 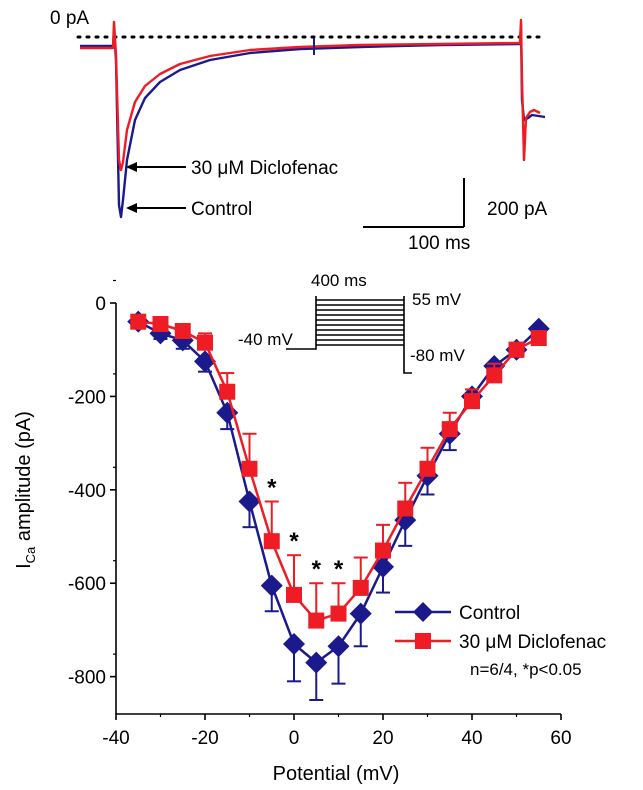 I want to click on y-tick-label: -400, so click(x=87, y=491).